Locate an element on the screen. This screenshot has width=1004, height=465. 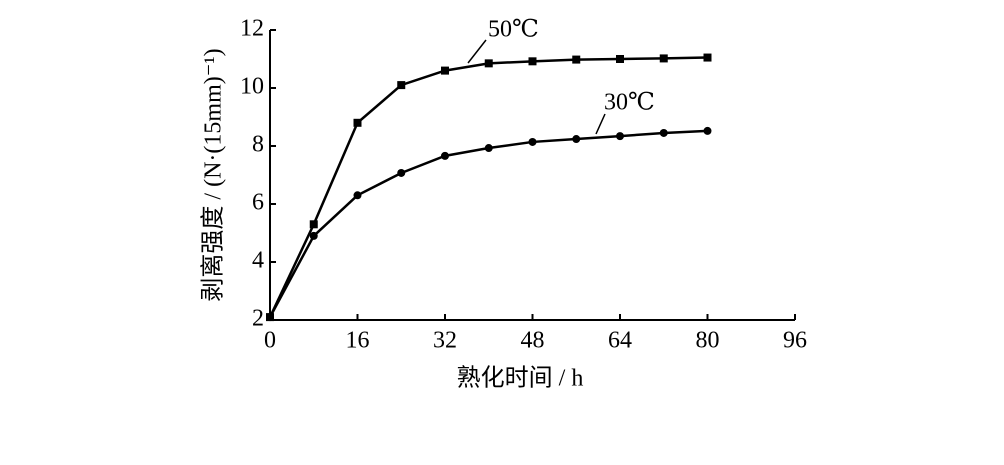
series-label: 30℃ is located at coordinates (629, 103).